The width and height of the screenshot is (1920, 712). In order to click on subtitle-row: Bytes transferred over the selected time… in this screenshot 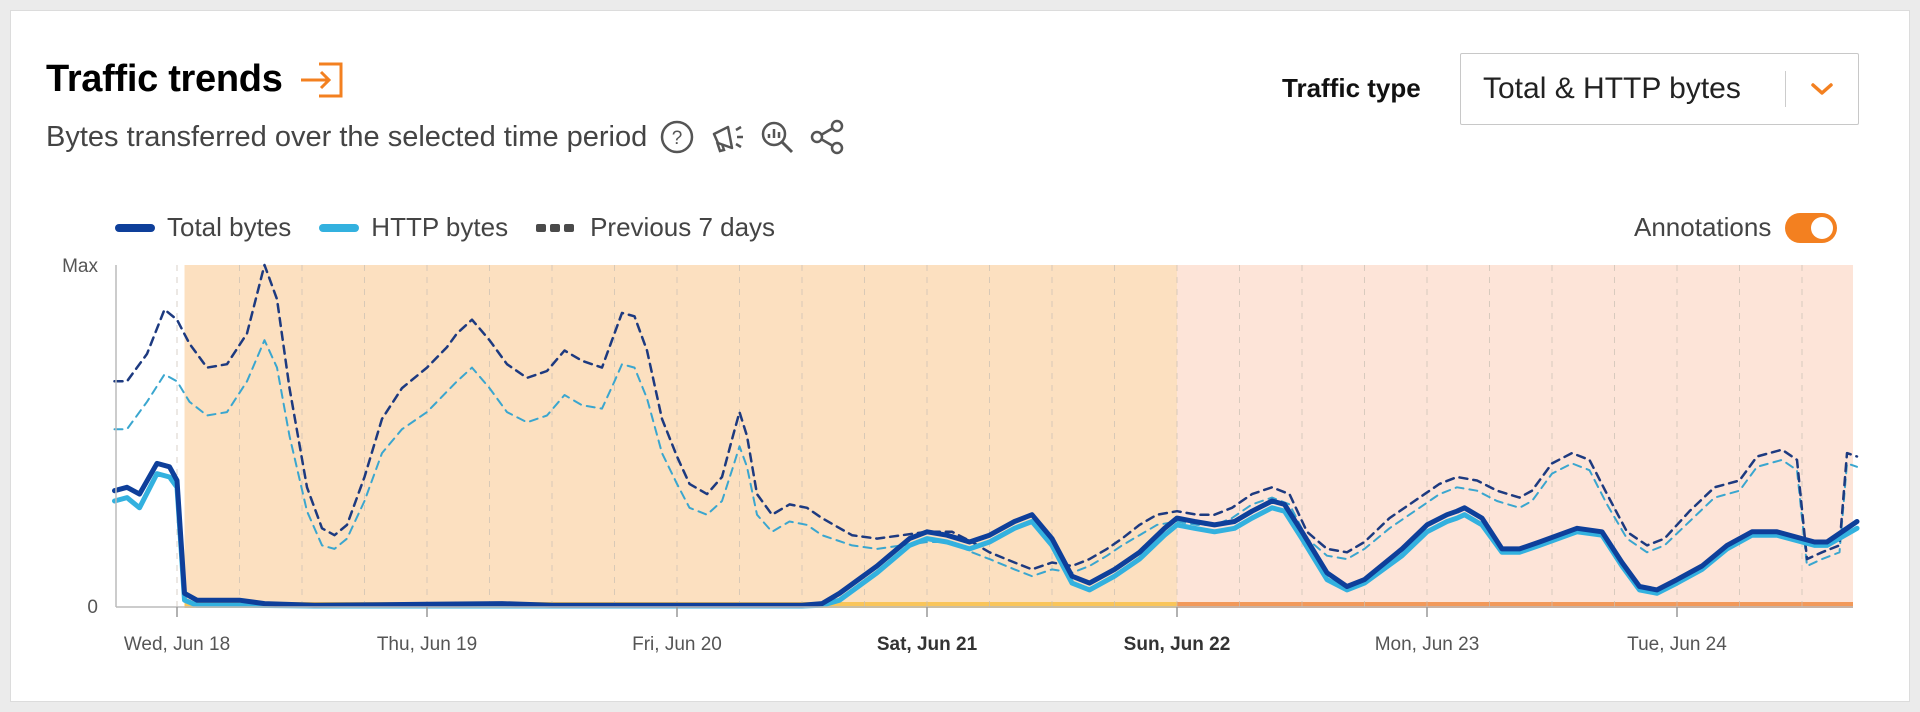, I will do `click(446, 137)`.